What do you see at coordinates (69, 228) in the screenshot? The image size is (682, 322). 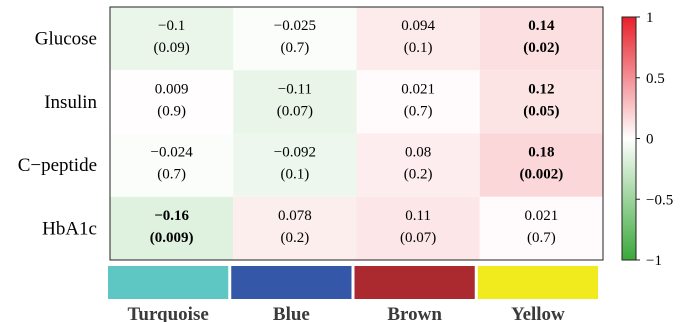 I see `row-label: HbA1c` at bounding box center [69, 228].